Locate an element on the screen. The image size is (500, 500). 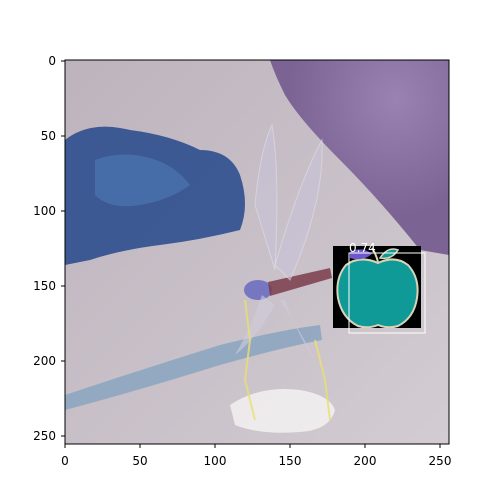
x-tick-label: 50 is located at coordinates (139, 461).